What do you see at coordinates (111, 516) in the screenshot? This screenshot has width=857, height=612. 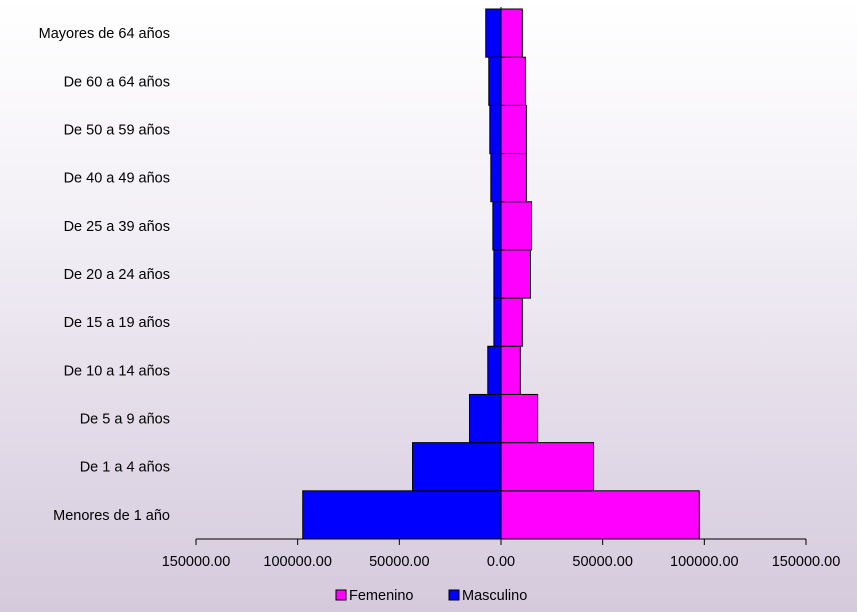 I see `category-label: Menores de 1 año` at bounding box center [111, 516].